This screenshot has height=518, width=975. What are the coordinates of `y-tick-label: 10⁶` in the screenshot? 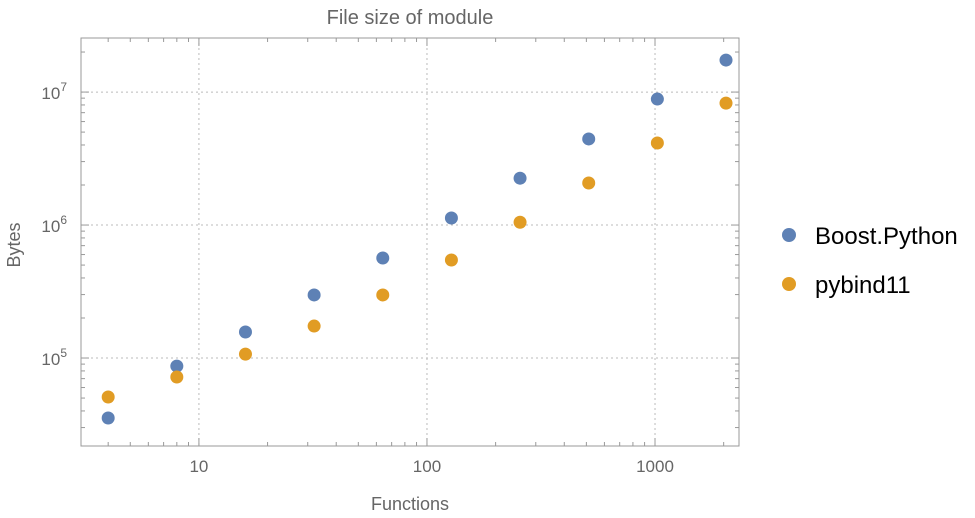 It's located at (54, 224).